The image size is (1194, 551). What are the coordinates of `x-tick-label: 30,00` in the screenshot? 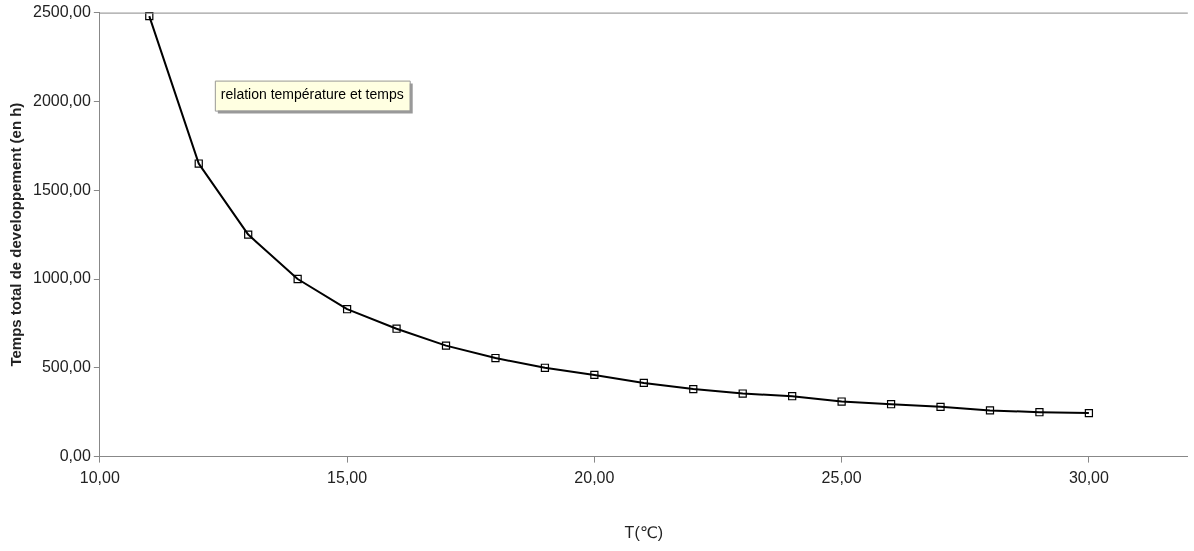 It's located at (1089, 477).